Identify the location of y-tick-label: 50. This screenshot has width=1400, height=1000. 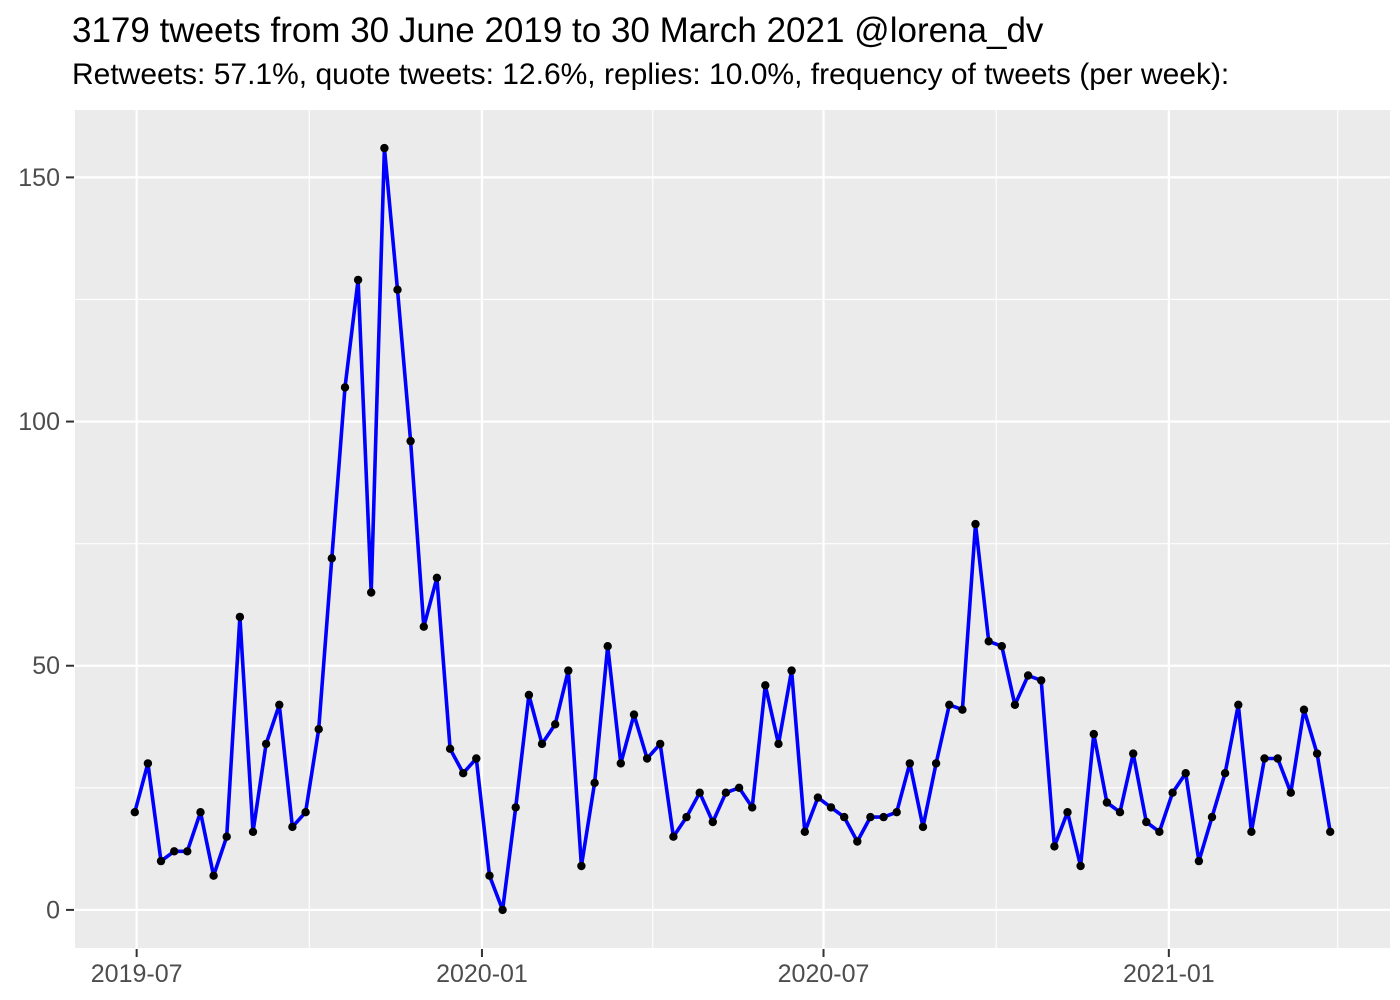
(46, 666).